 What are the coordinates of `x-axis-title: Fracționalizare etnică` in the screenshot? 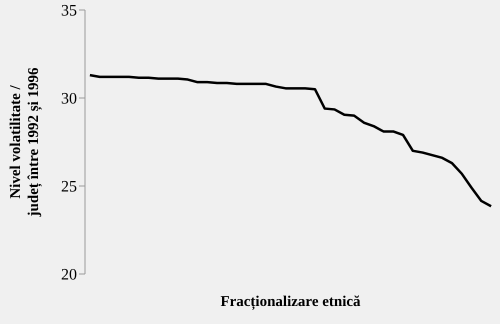 It's located at (291, 302).